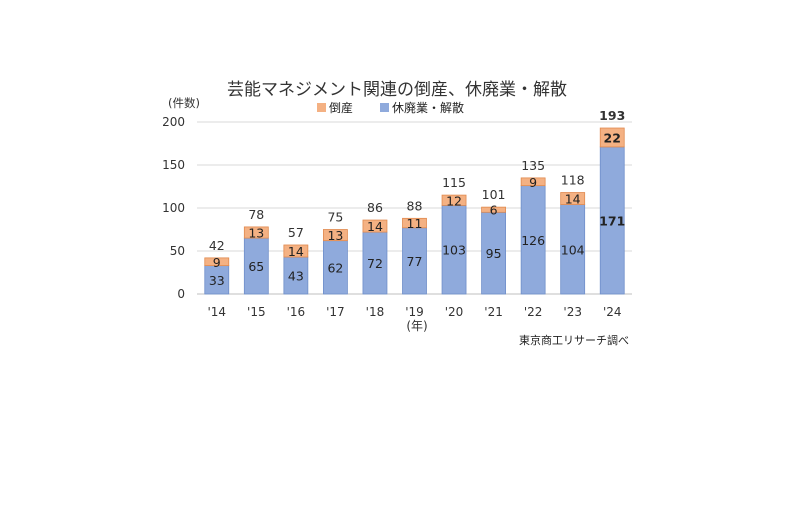 The image size is (800, 522). I want to click on data-label-closure: 43, so click(296, 276).